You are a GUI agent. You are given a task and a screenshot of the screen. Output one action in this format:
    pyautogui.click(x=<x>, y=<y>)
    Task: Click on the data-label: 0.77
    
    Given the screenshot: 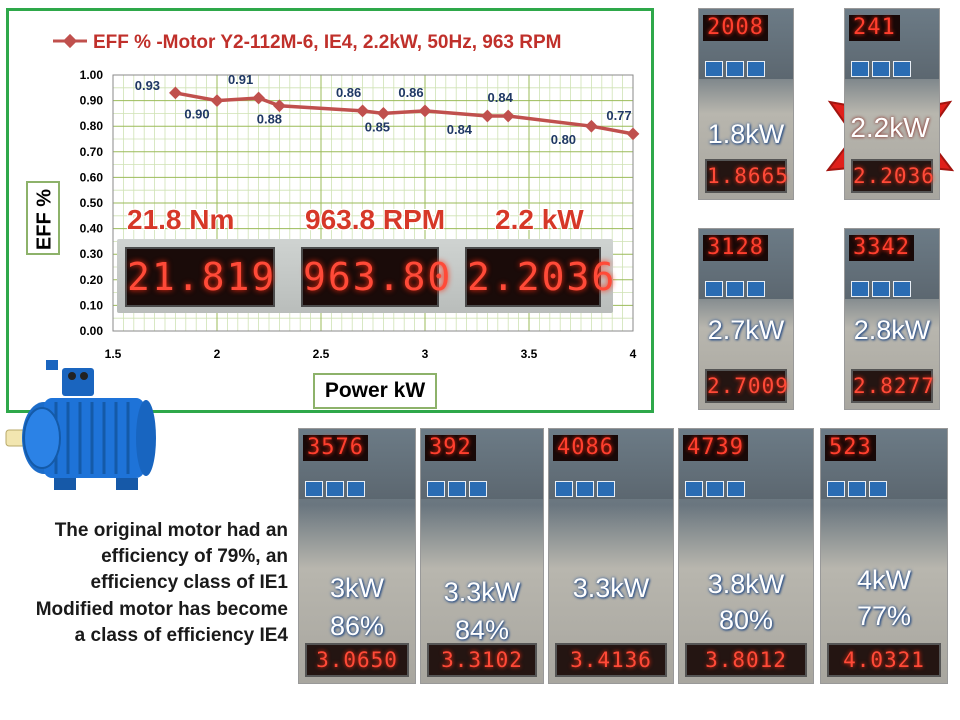 What is the action you would take?
    pyautogui.click(x=618, y=115)
    